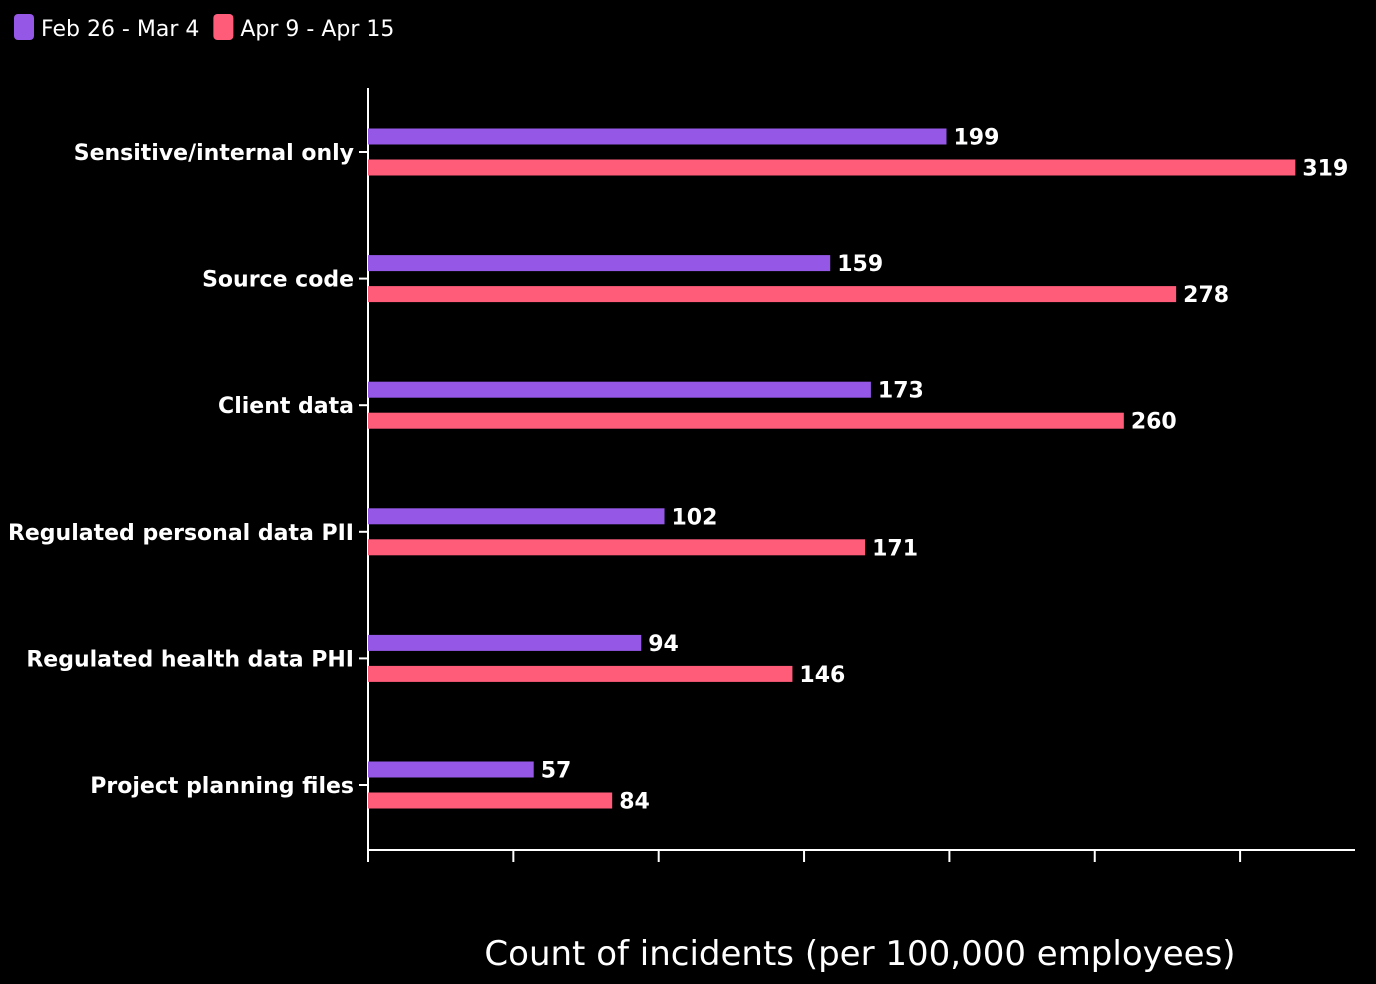 This screenshot has height=984, width=1376. I want to click on value-label-1-2: 159, so click(860, 264).